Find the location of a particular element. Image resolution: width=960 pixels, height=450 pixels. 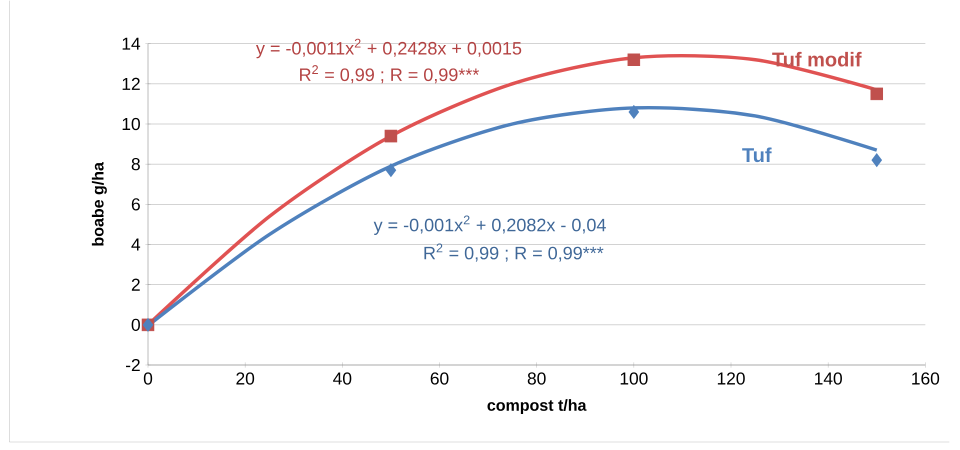

y-tick-label: 8 is located at coordinates (136, 164).